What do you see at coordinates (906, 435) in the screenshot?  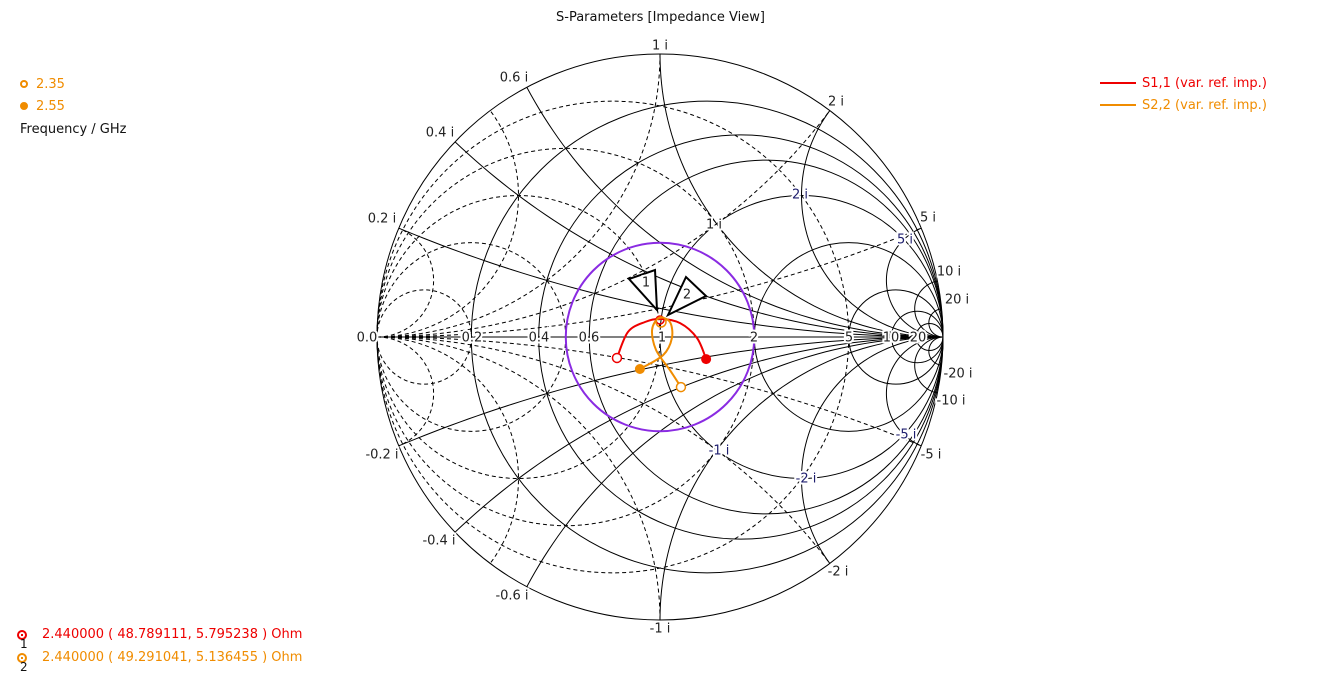 I see `inner-reactance-label: -5 i` at bounding box center [906, 435].